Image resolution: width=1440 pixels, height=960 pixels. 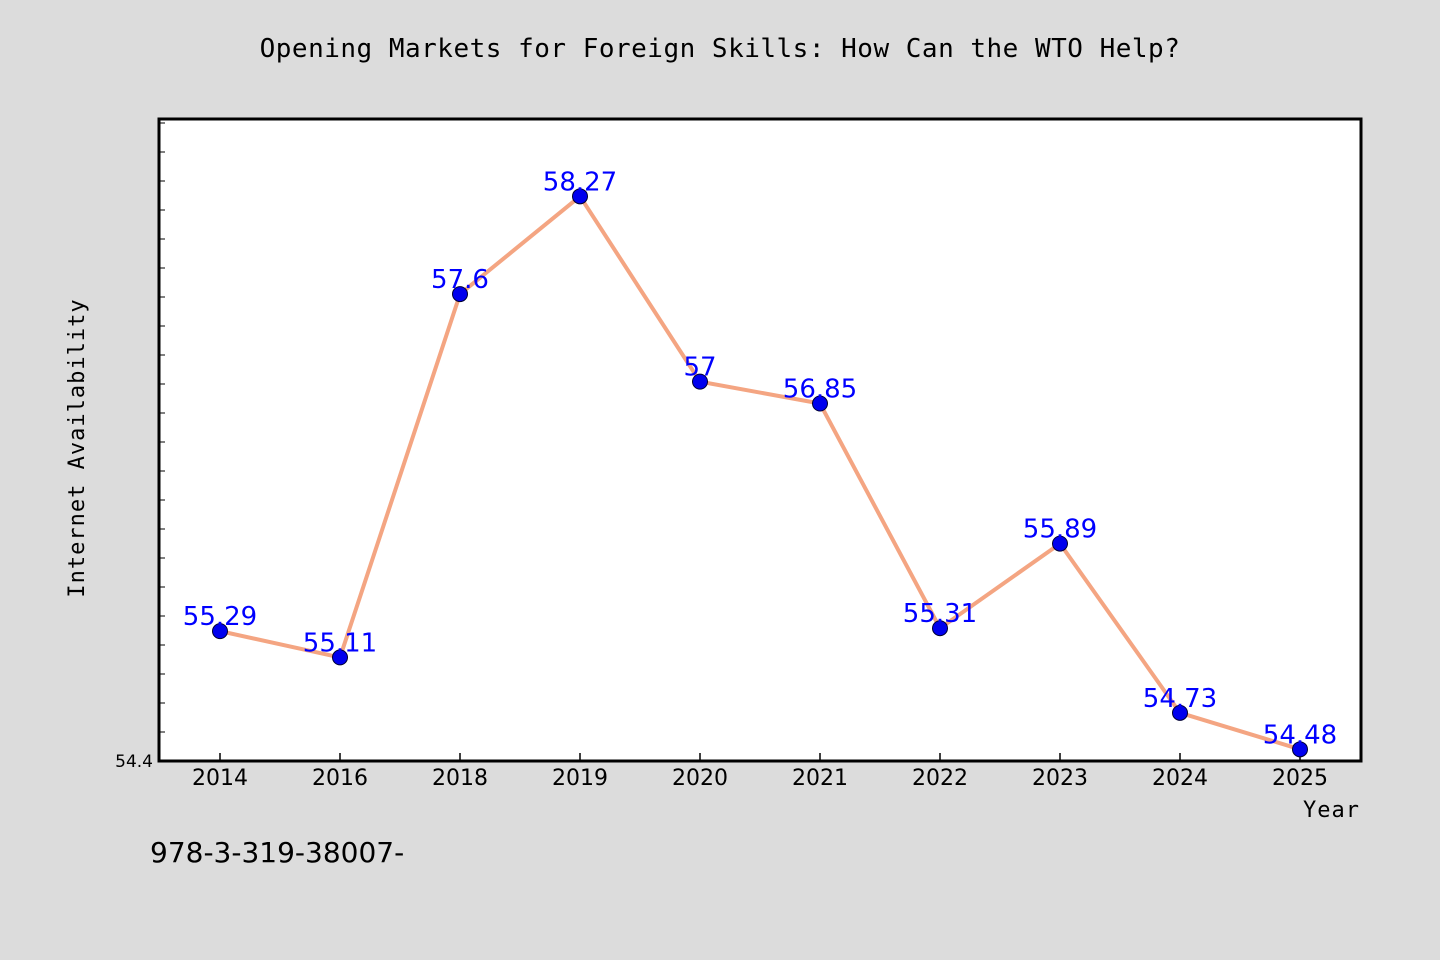 What do you see at coordinates (1180, 699) in the screenshot?
I see `data-label: 54.73` at bounding box center [1180, 699].